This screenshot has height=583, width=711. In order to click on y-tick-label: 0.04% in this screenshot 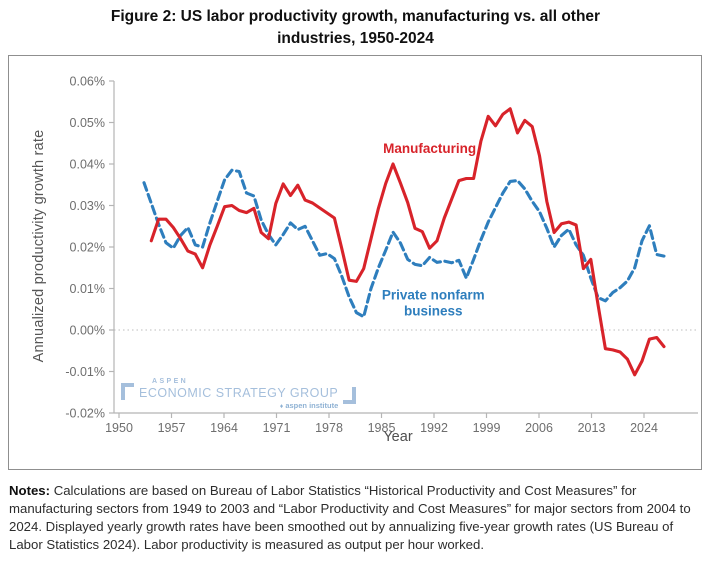, I will do `click(87, 165)`.